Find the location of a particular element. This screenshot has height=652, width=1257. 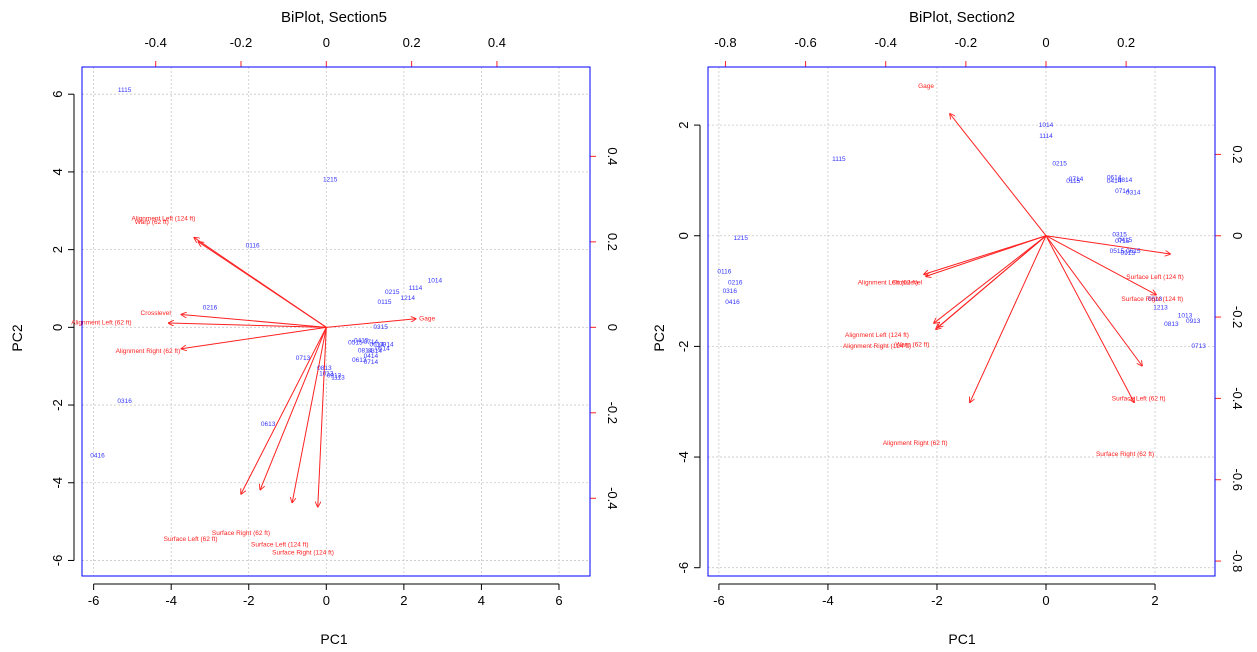

observation-label: 0115 is located at coordinates (384, 302).